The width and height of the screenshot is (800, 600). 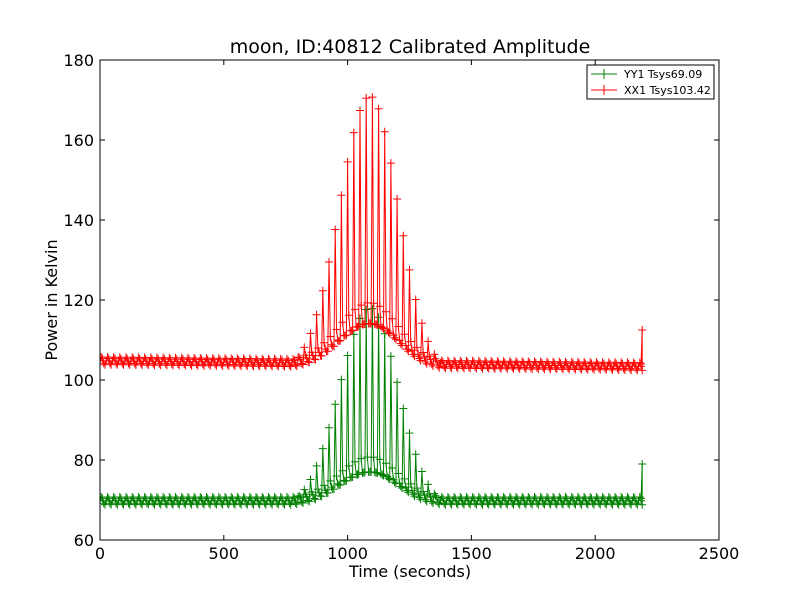 I want to click on legend-entry-xx: XX1 Tsys103.42, so click(x=651, y=90).